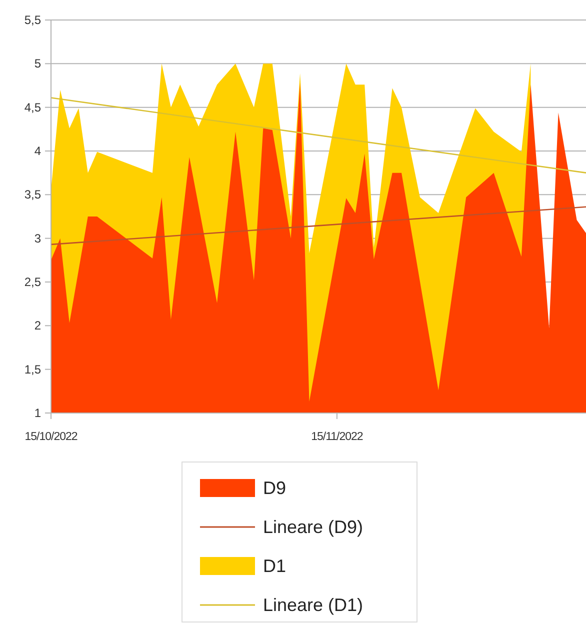 The height and width of the screenshot is (626, 586). What do you see at coordinates (51, 437) in the screenshot?
I see `x-tick-label: 15/10/2022` at bounding box center [51, 437].